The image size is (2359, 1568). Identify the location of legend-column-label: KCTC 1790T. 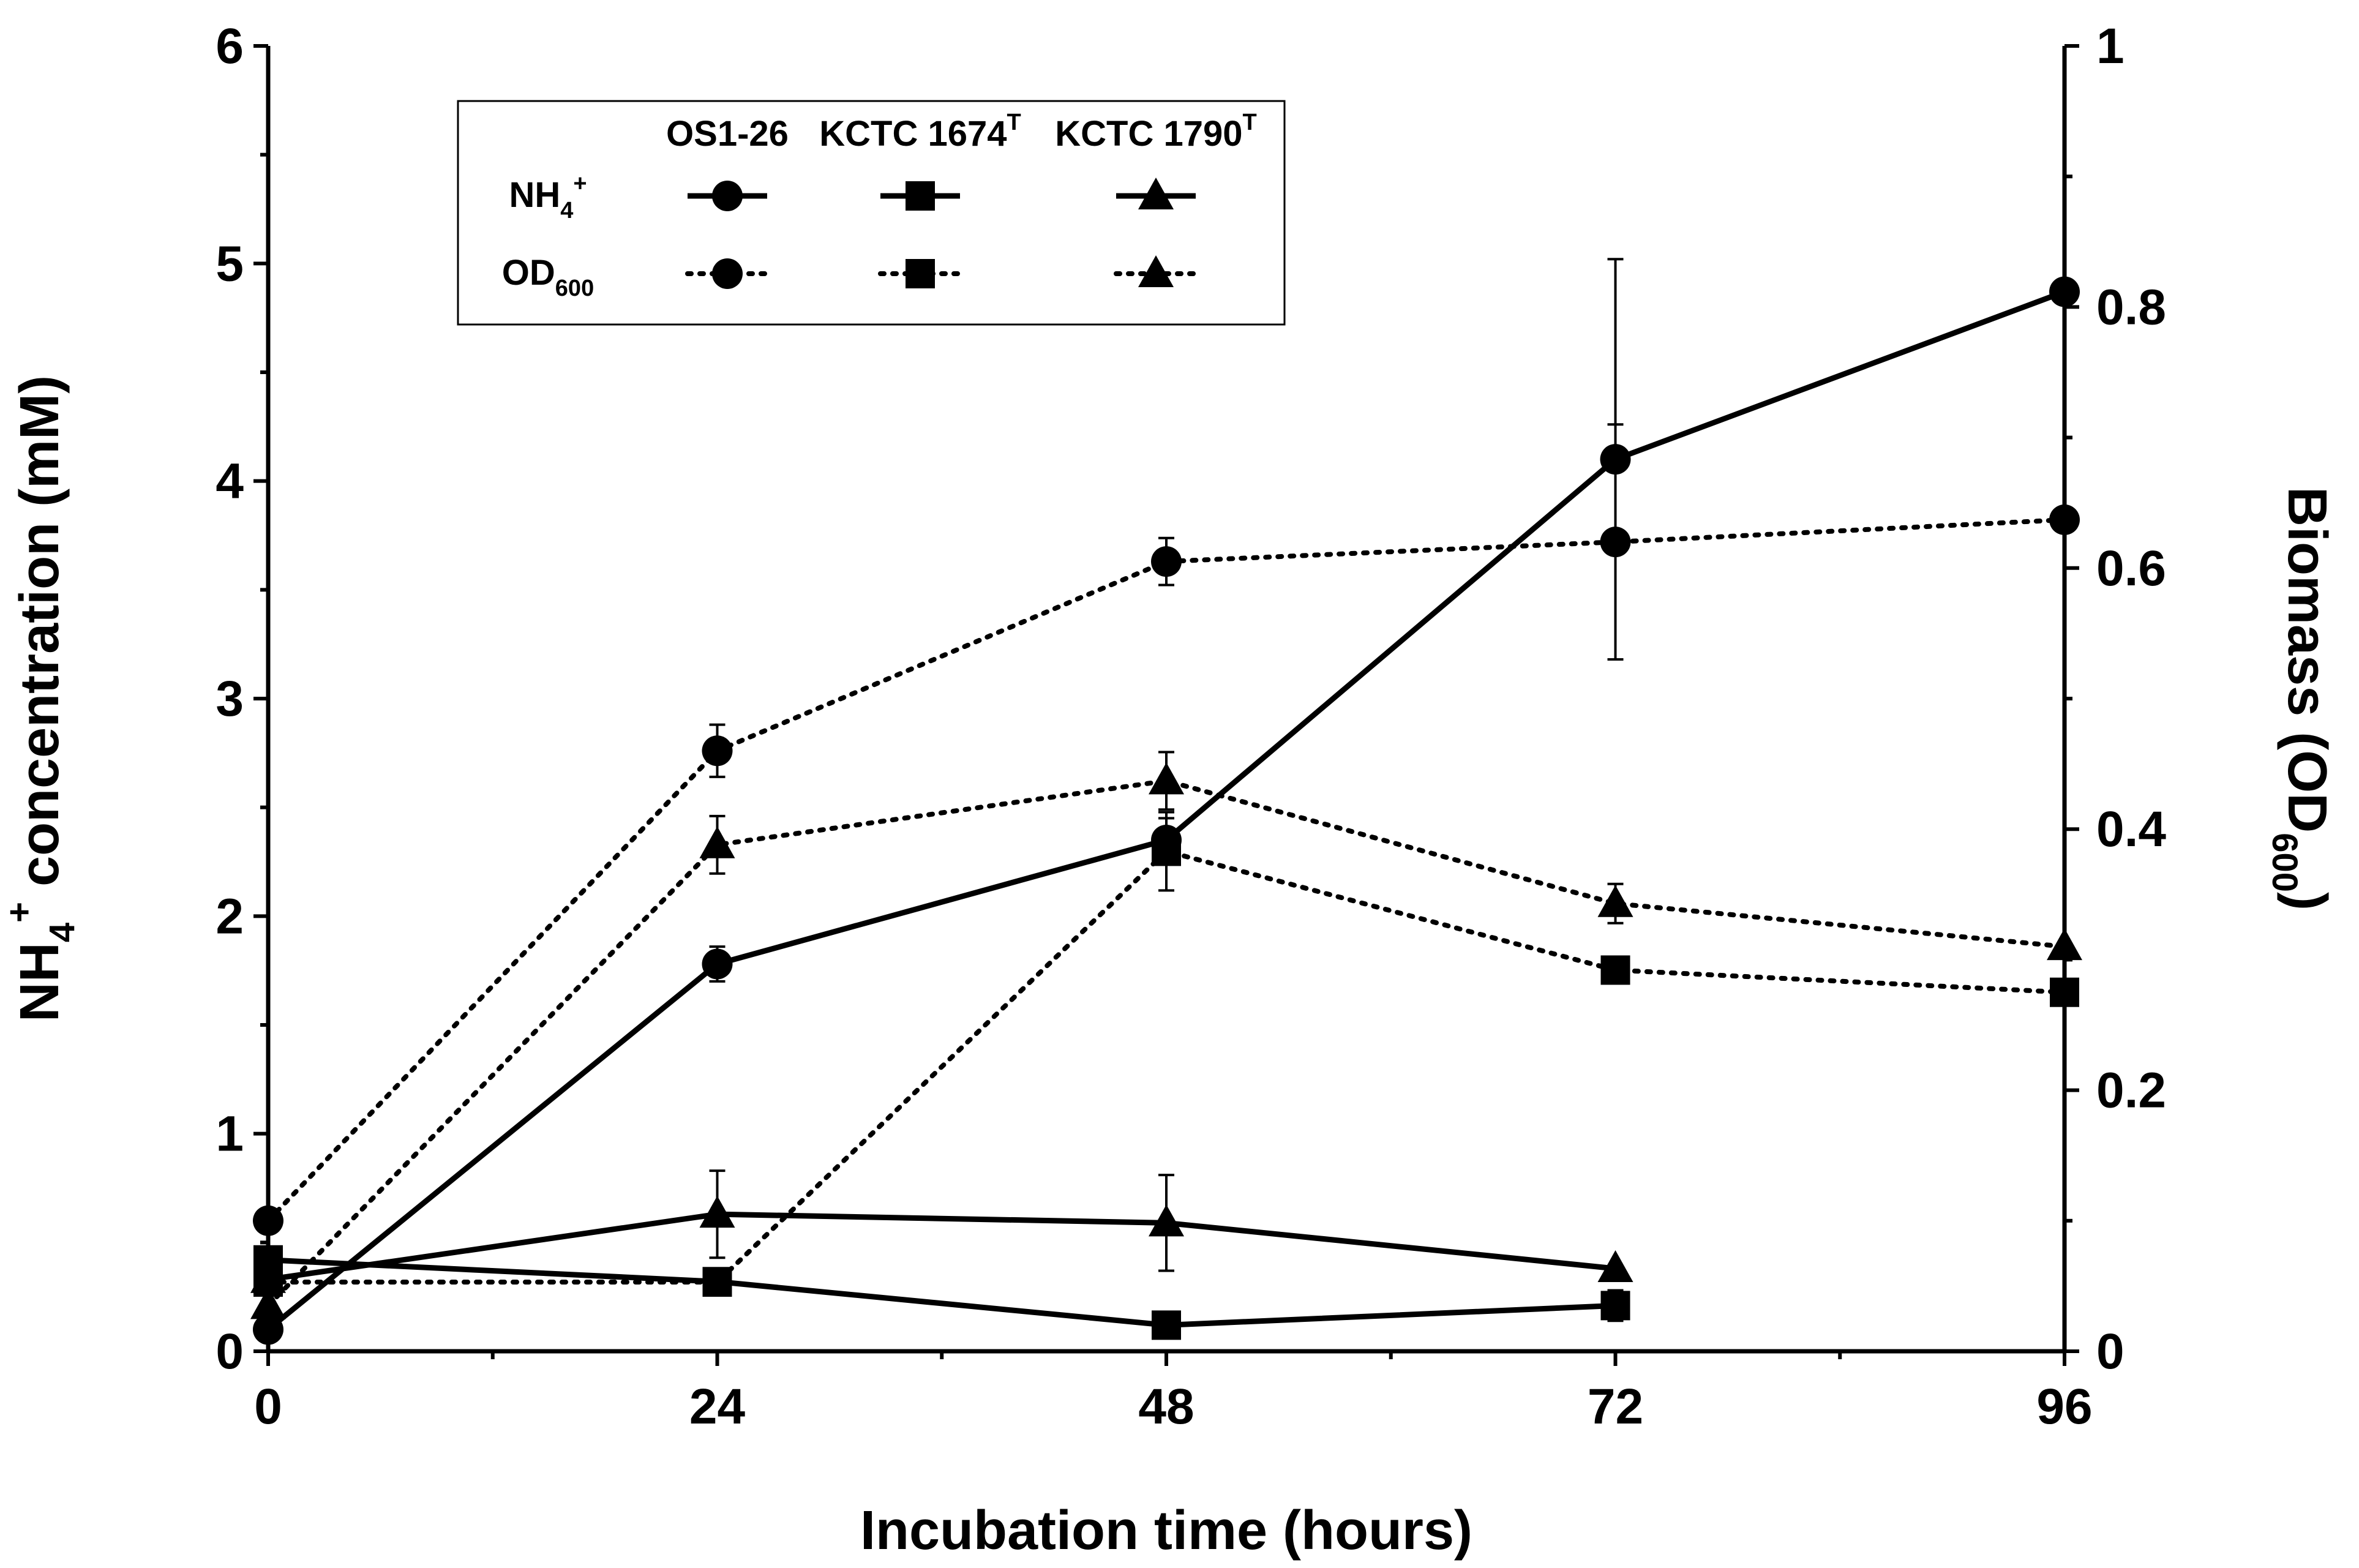
(1155, 132).